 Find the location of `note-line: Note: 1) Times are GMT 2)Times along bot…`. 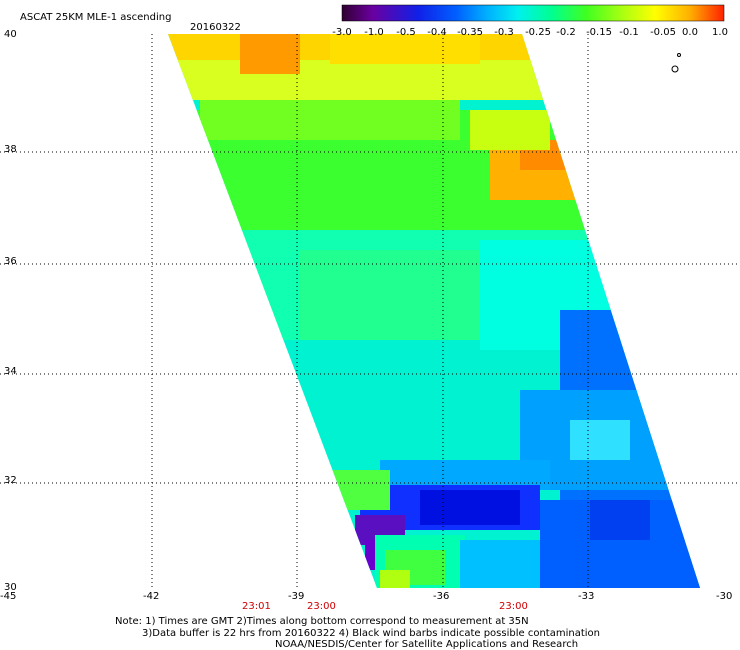

note-line: Note: 1) Times are GMT 2)Times along bot… is located at coordinates (322, 621).